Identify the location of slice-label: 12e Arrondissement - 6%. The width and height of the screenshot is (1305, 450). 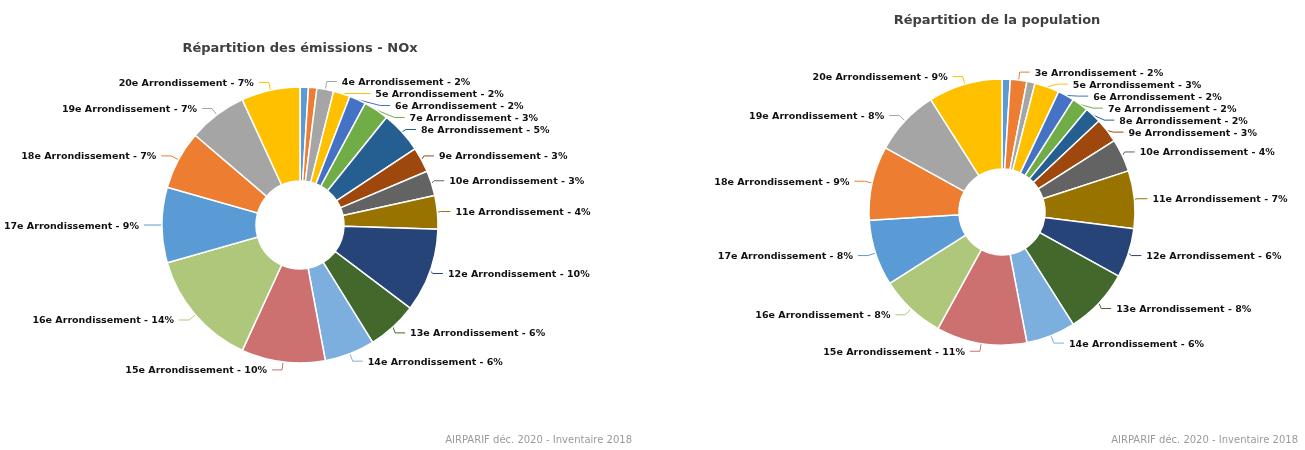
(1214, 256).